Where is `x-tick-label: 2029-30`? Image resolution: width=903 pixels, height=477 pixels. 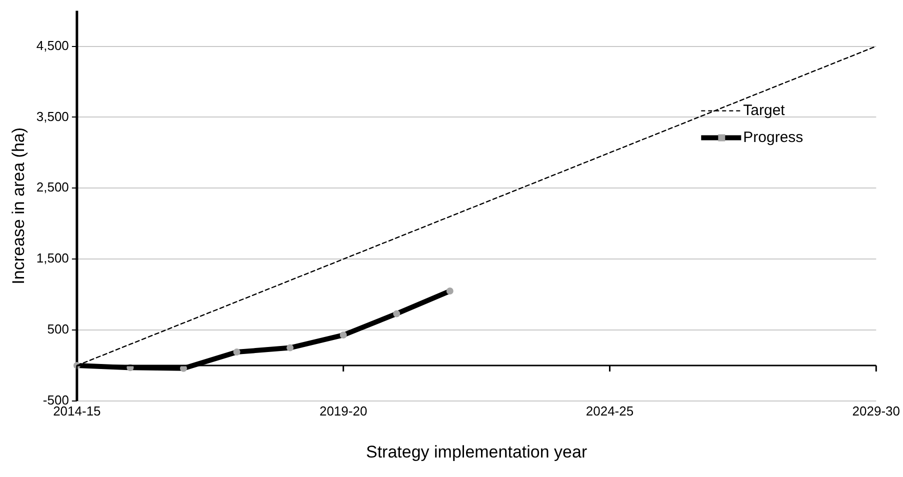 x-tick-label: 2029-30 is located at coordinates (876, 410).